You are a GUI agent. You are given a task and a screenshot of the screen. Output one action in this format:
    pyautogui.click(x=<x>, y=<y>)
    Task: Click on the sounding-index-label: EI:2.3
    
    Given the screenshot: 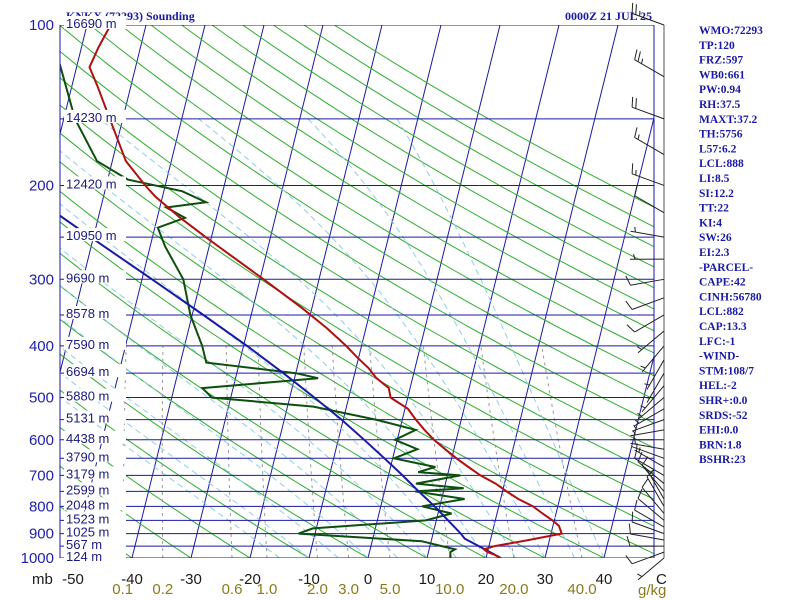 What is the action you would take?
    pyautogui.click(x=714, y=253)
    